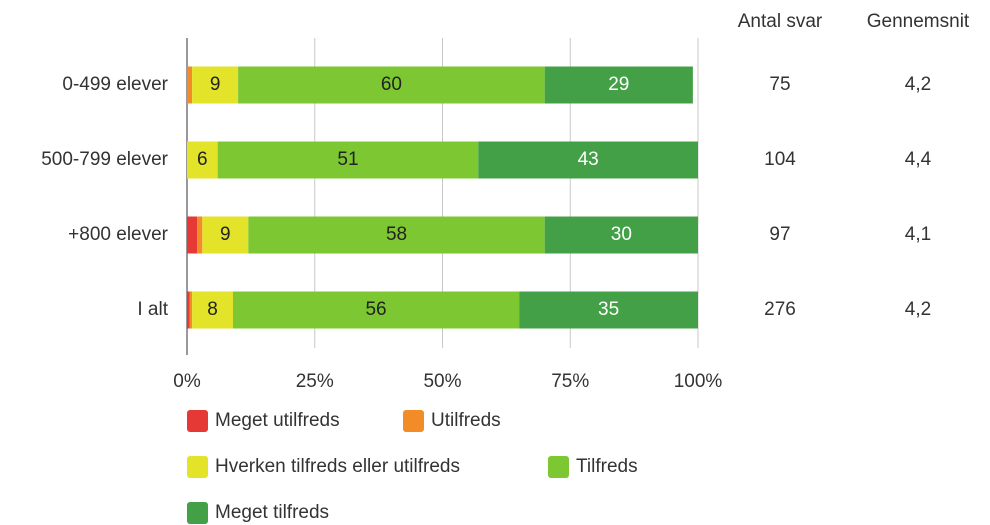  Describe the element at coordinates (607, 466) in the screenshot. I see `legend-label: Tilfreds` at that location.